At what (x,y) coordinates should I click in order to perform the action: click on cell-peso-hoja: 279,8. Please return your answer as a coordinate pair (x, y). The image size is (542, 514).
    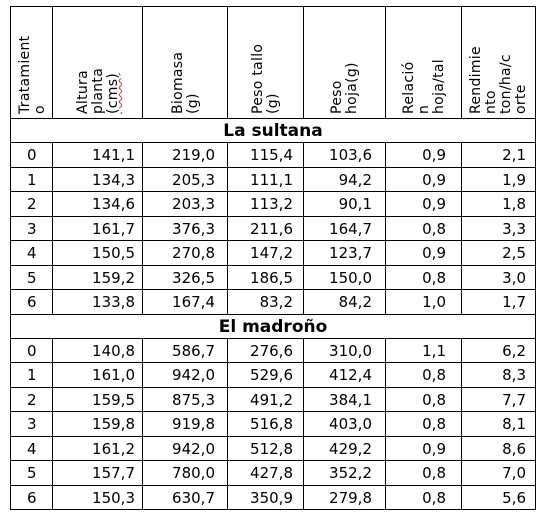
    Looking at the image, I should click on (345, 497).